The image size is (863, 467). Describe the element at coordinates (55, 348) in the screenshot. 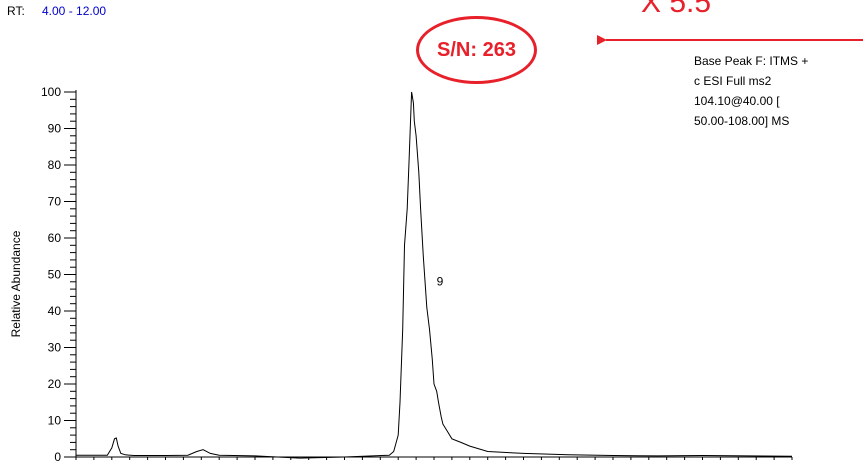

I see `y-tick-label-30: 30` at that location.